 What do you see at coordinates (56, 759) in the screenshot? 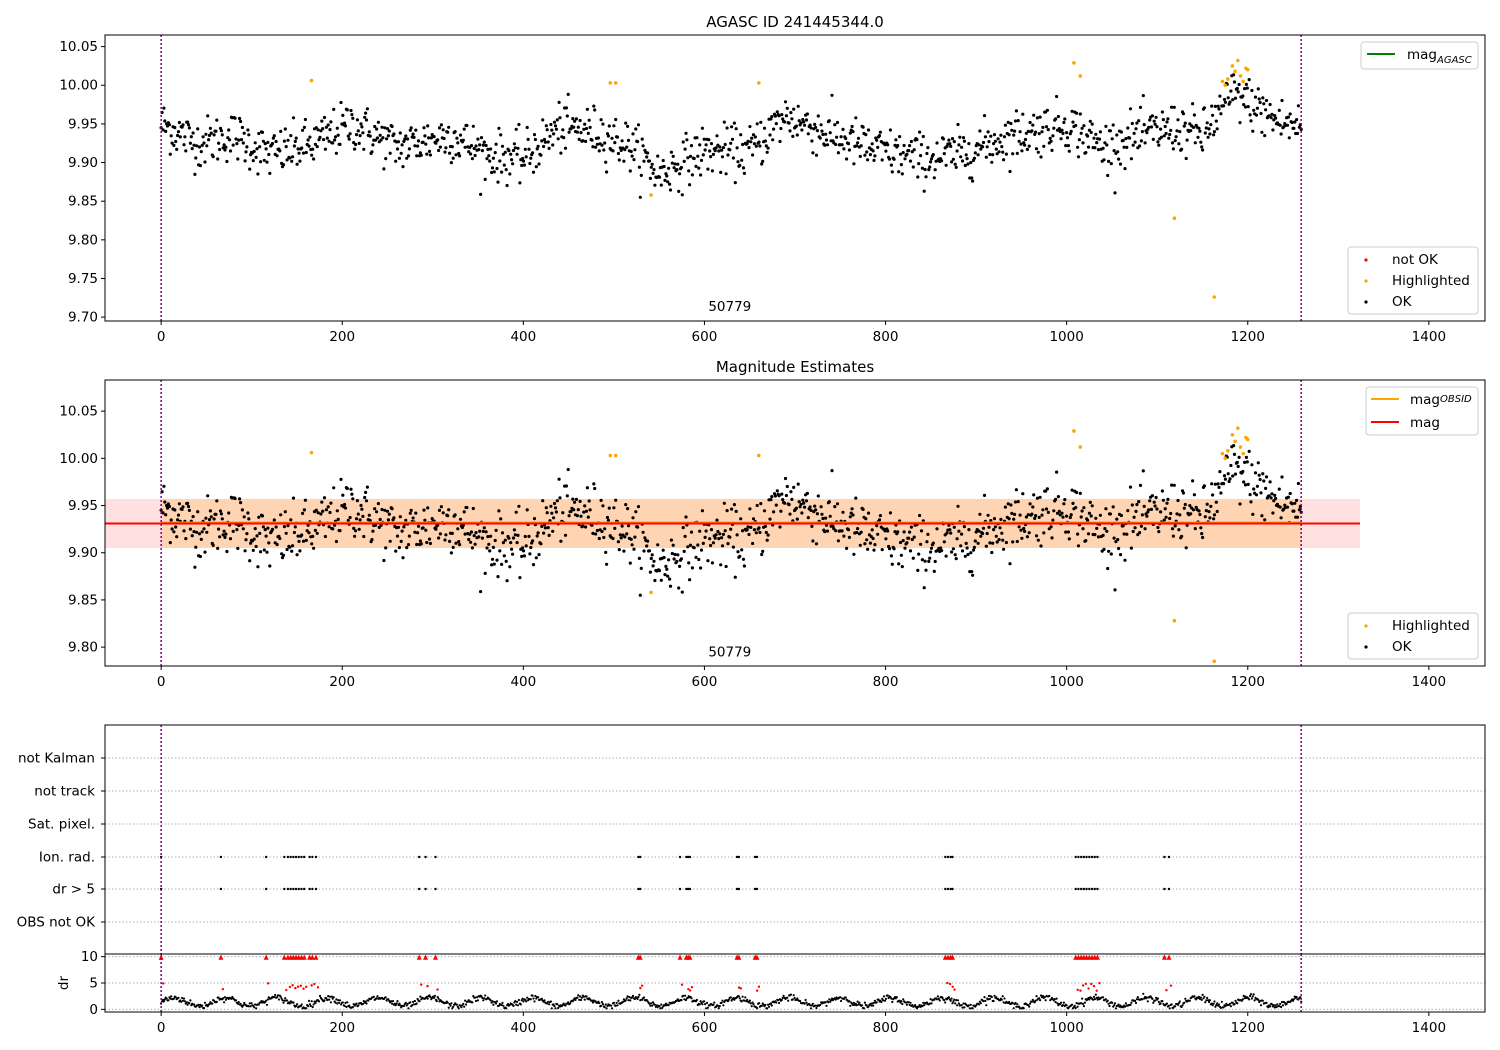
I see `flag-category-label: not Kalman` at bounding box center [56, 759].